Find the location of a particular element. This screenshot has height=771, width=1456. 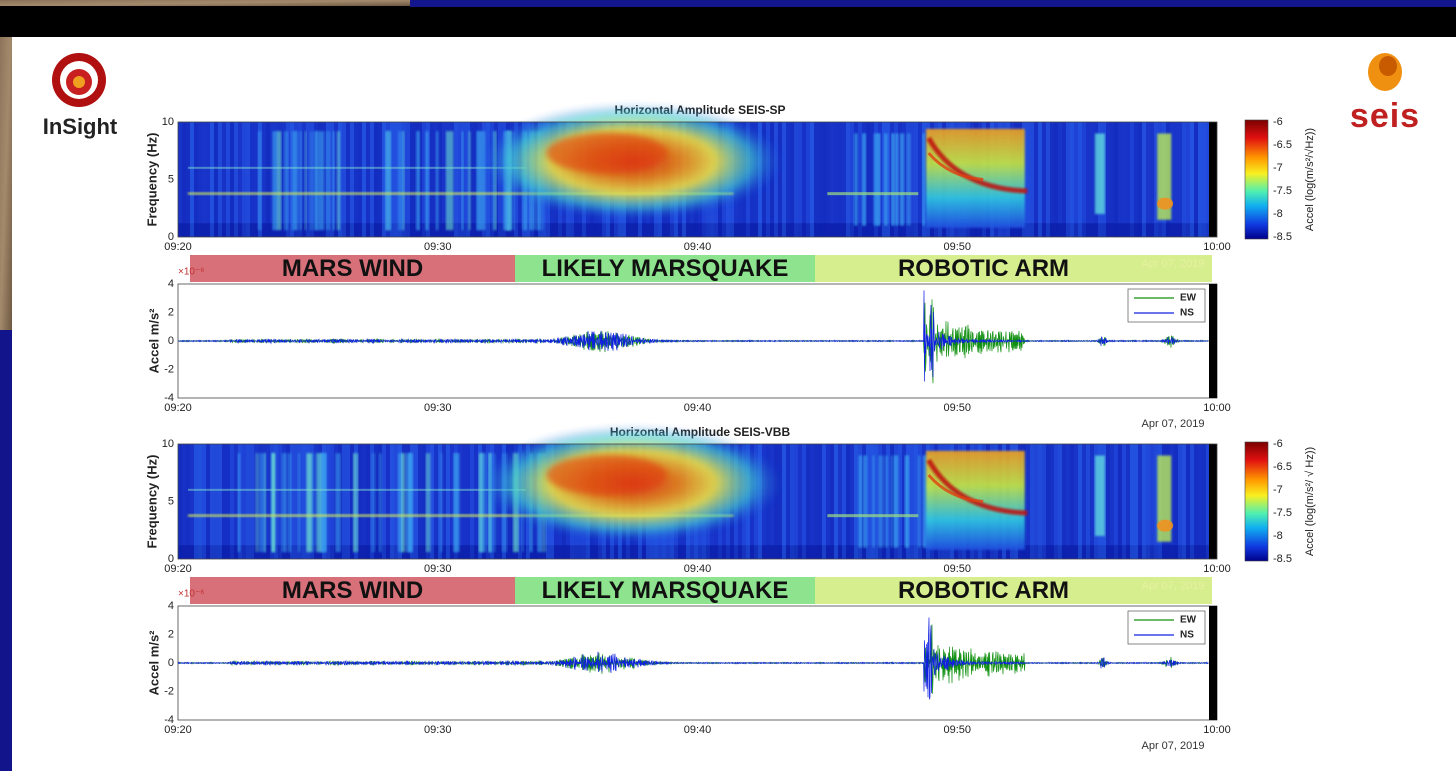

top-image-strip is located at coordinates (205, 3).